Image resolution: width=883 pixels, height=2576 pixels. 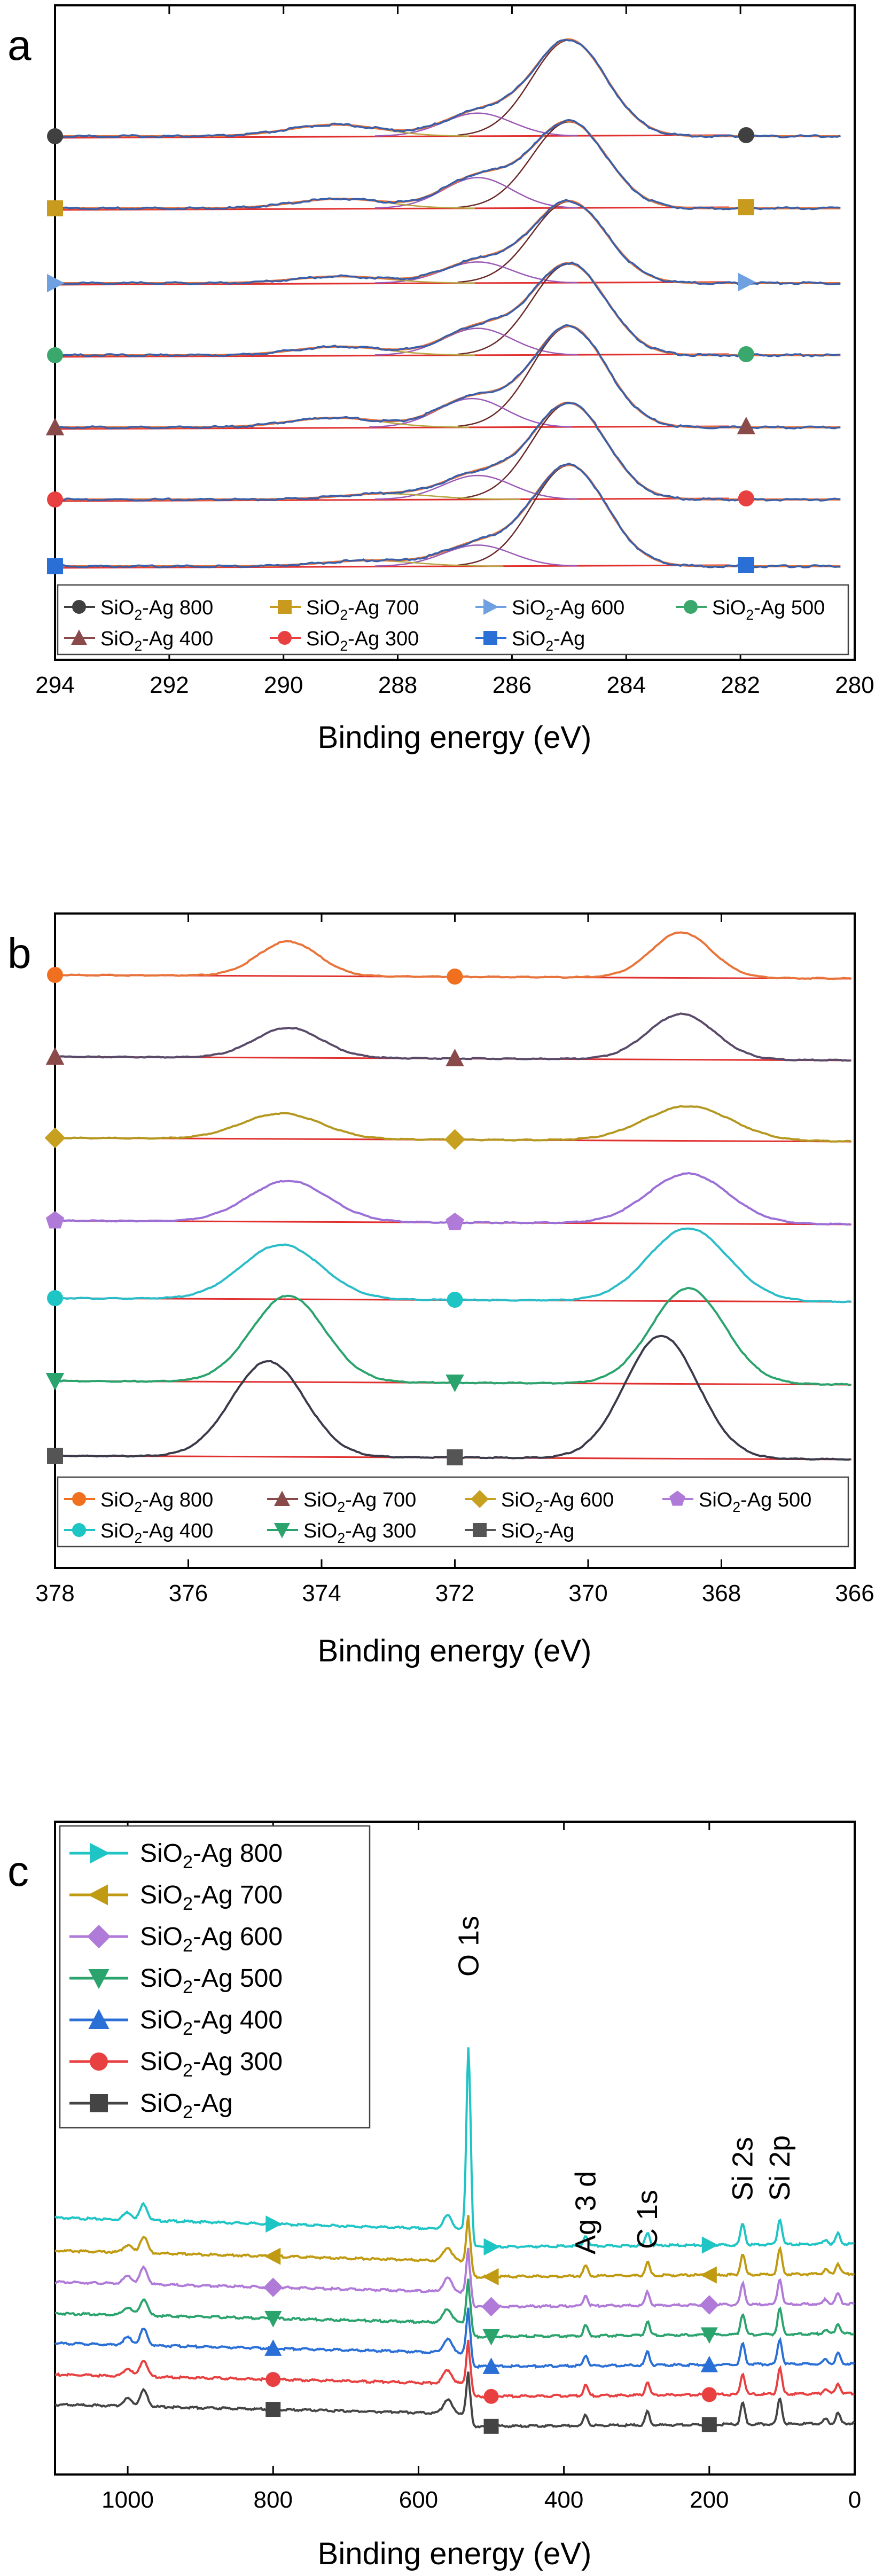 I want to click on x-tick-label: 376, so click(x=189, y=1593).